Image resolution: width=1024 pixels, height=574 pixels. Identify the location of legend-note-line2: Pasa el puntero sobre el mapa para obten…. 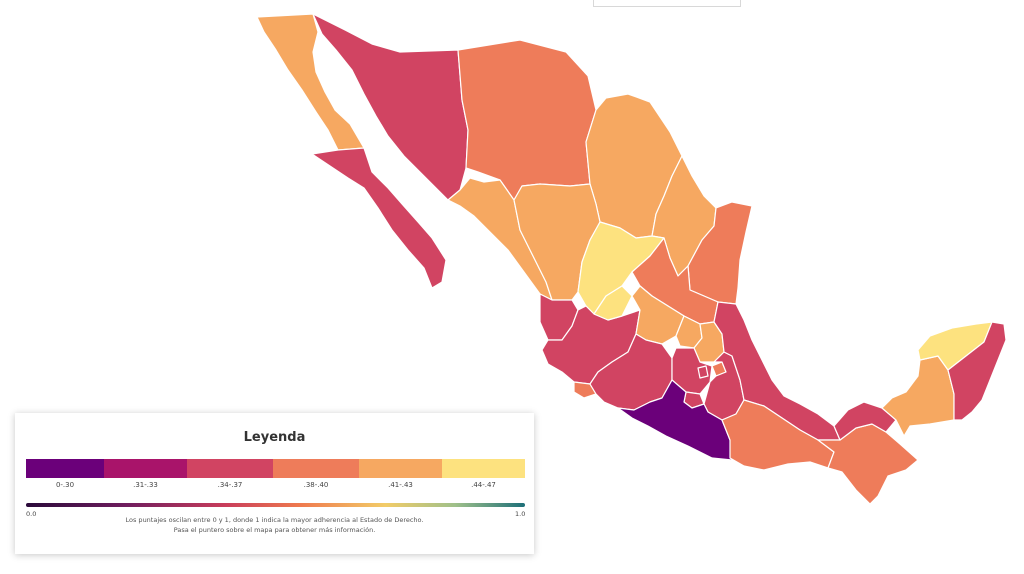
(274, 530).